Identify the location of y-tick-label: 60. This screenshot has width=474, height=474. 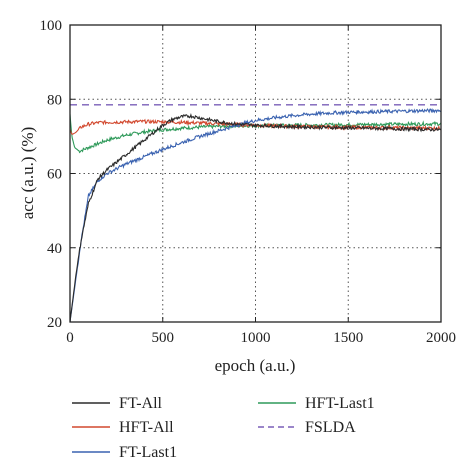
(54, 175).